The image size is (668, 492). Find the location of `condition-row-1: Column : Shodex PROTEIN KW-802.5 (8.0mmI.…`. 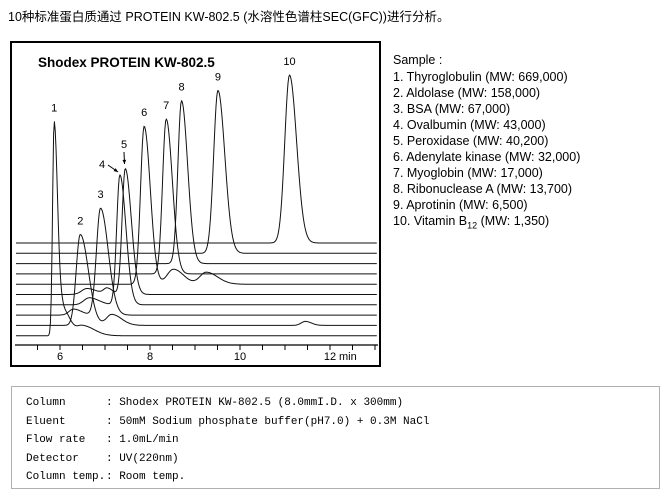

condition-row-1: Column : Shodex PROTEIN KW-802.5 (8.0mmI.… is located at coordinates (342, 403).